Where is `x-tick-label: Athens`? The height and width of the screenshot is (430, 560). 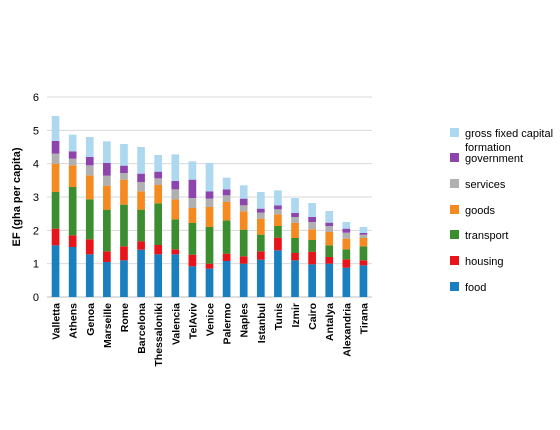 x-tick-label: Athens is located at coordinates (74, 321).